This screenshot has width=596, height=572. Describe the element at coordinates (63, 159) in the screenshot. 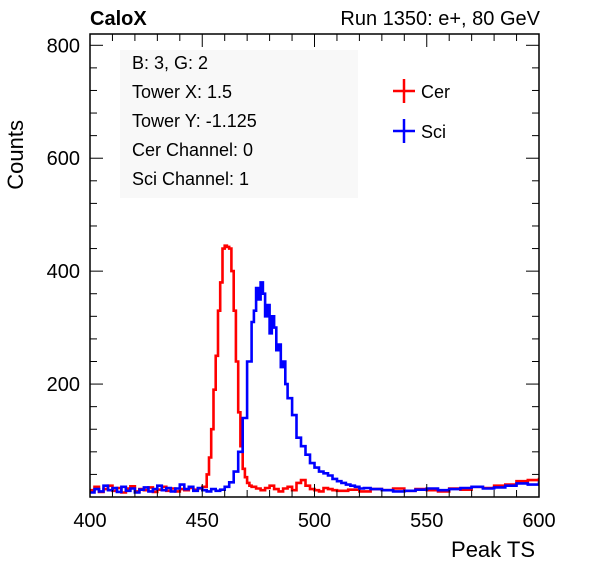

I see `y-tick-label: 600` at that location.